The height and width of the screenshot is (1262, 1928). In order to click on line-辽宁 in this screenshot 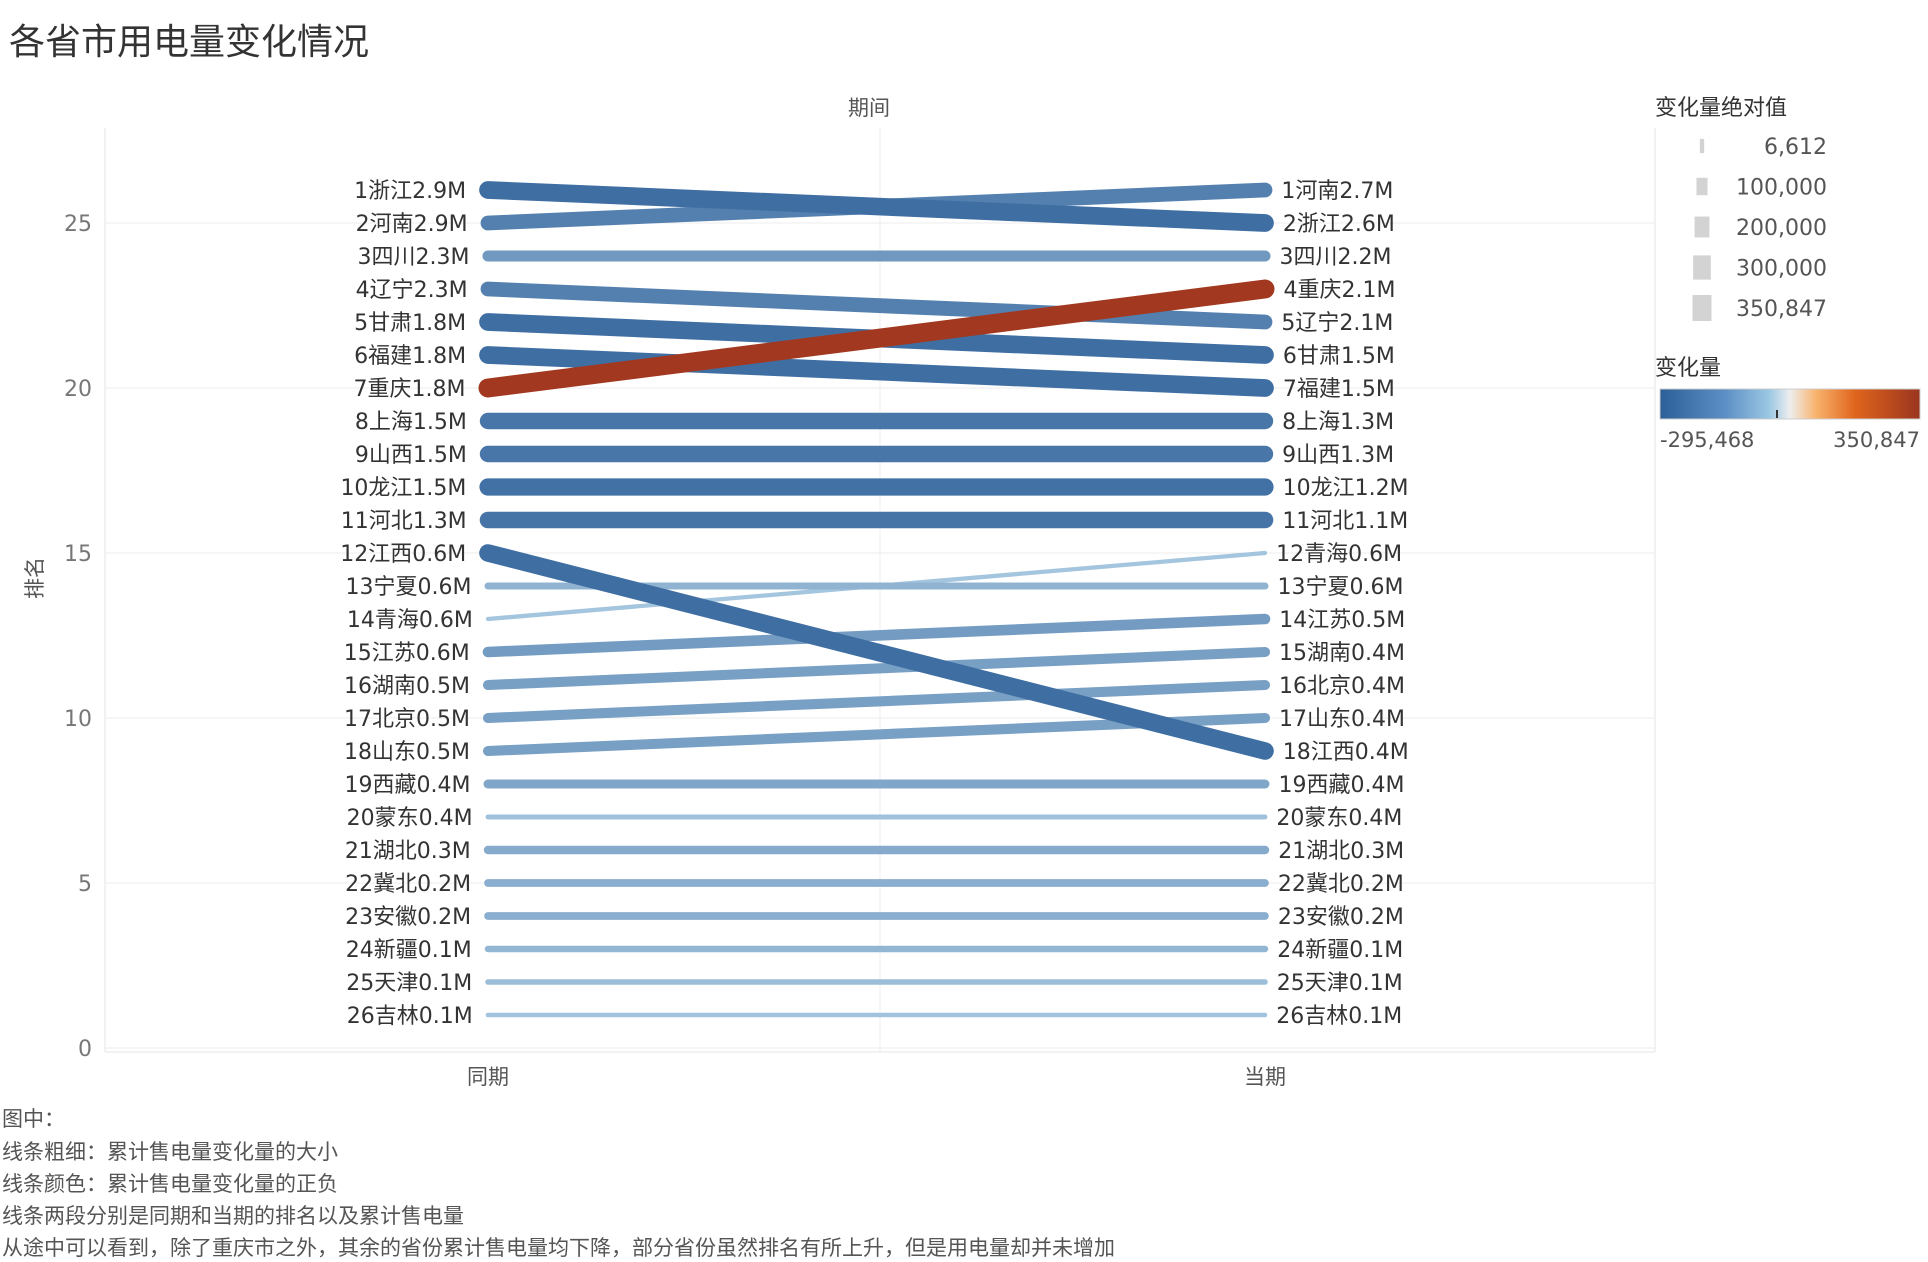, I will do `click(876, 305)`.